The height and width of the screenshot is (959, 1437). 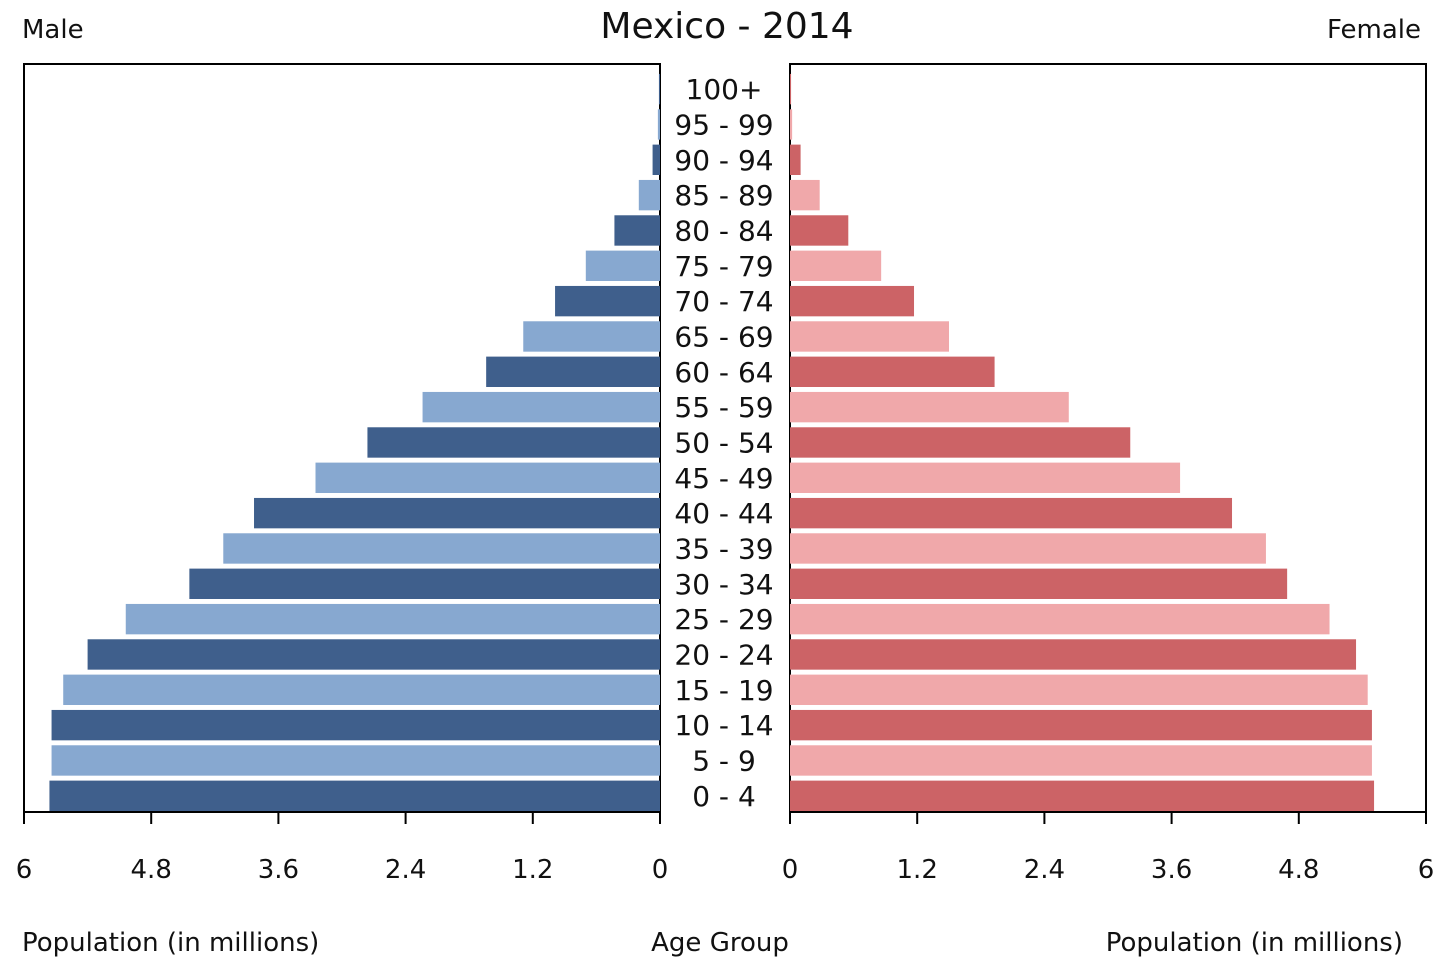 I want to click on center-axis-label: Age Group, so click(x=720, y=943).